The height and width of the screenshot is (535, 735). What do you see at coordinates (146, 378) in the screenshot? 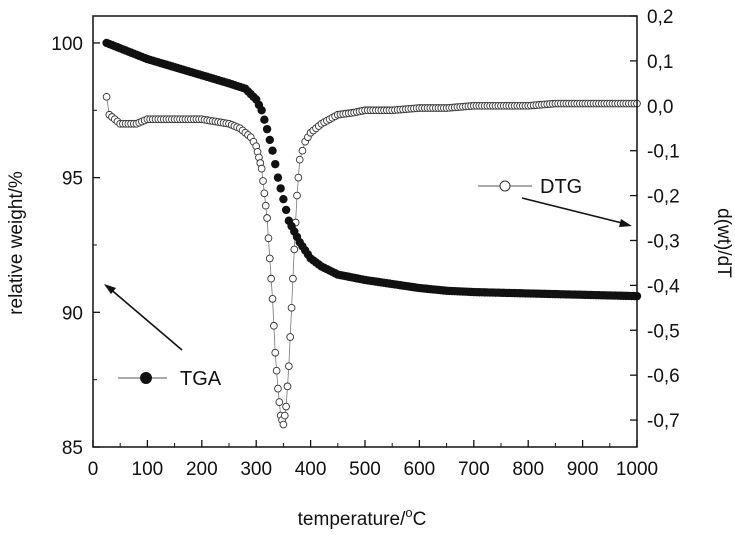
I see `legend-tga-marker` at bounding box center [146, 378].